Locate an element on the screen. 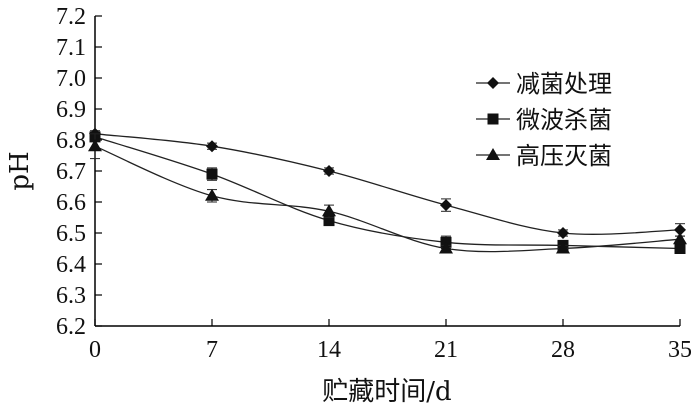  x-tick-label: 7 is located at coordinates (212, 350).